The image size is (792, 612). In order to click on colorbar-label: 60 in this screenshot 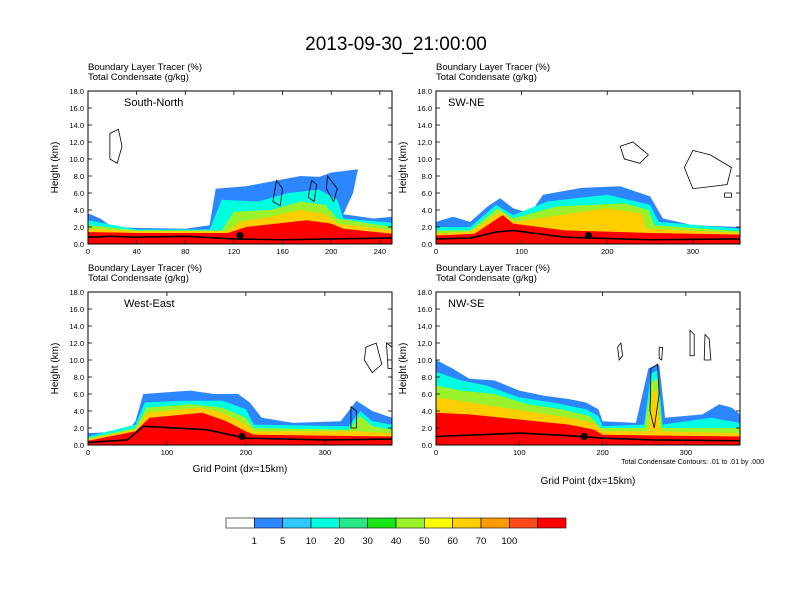, I will do `click(452, 541)`.